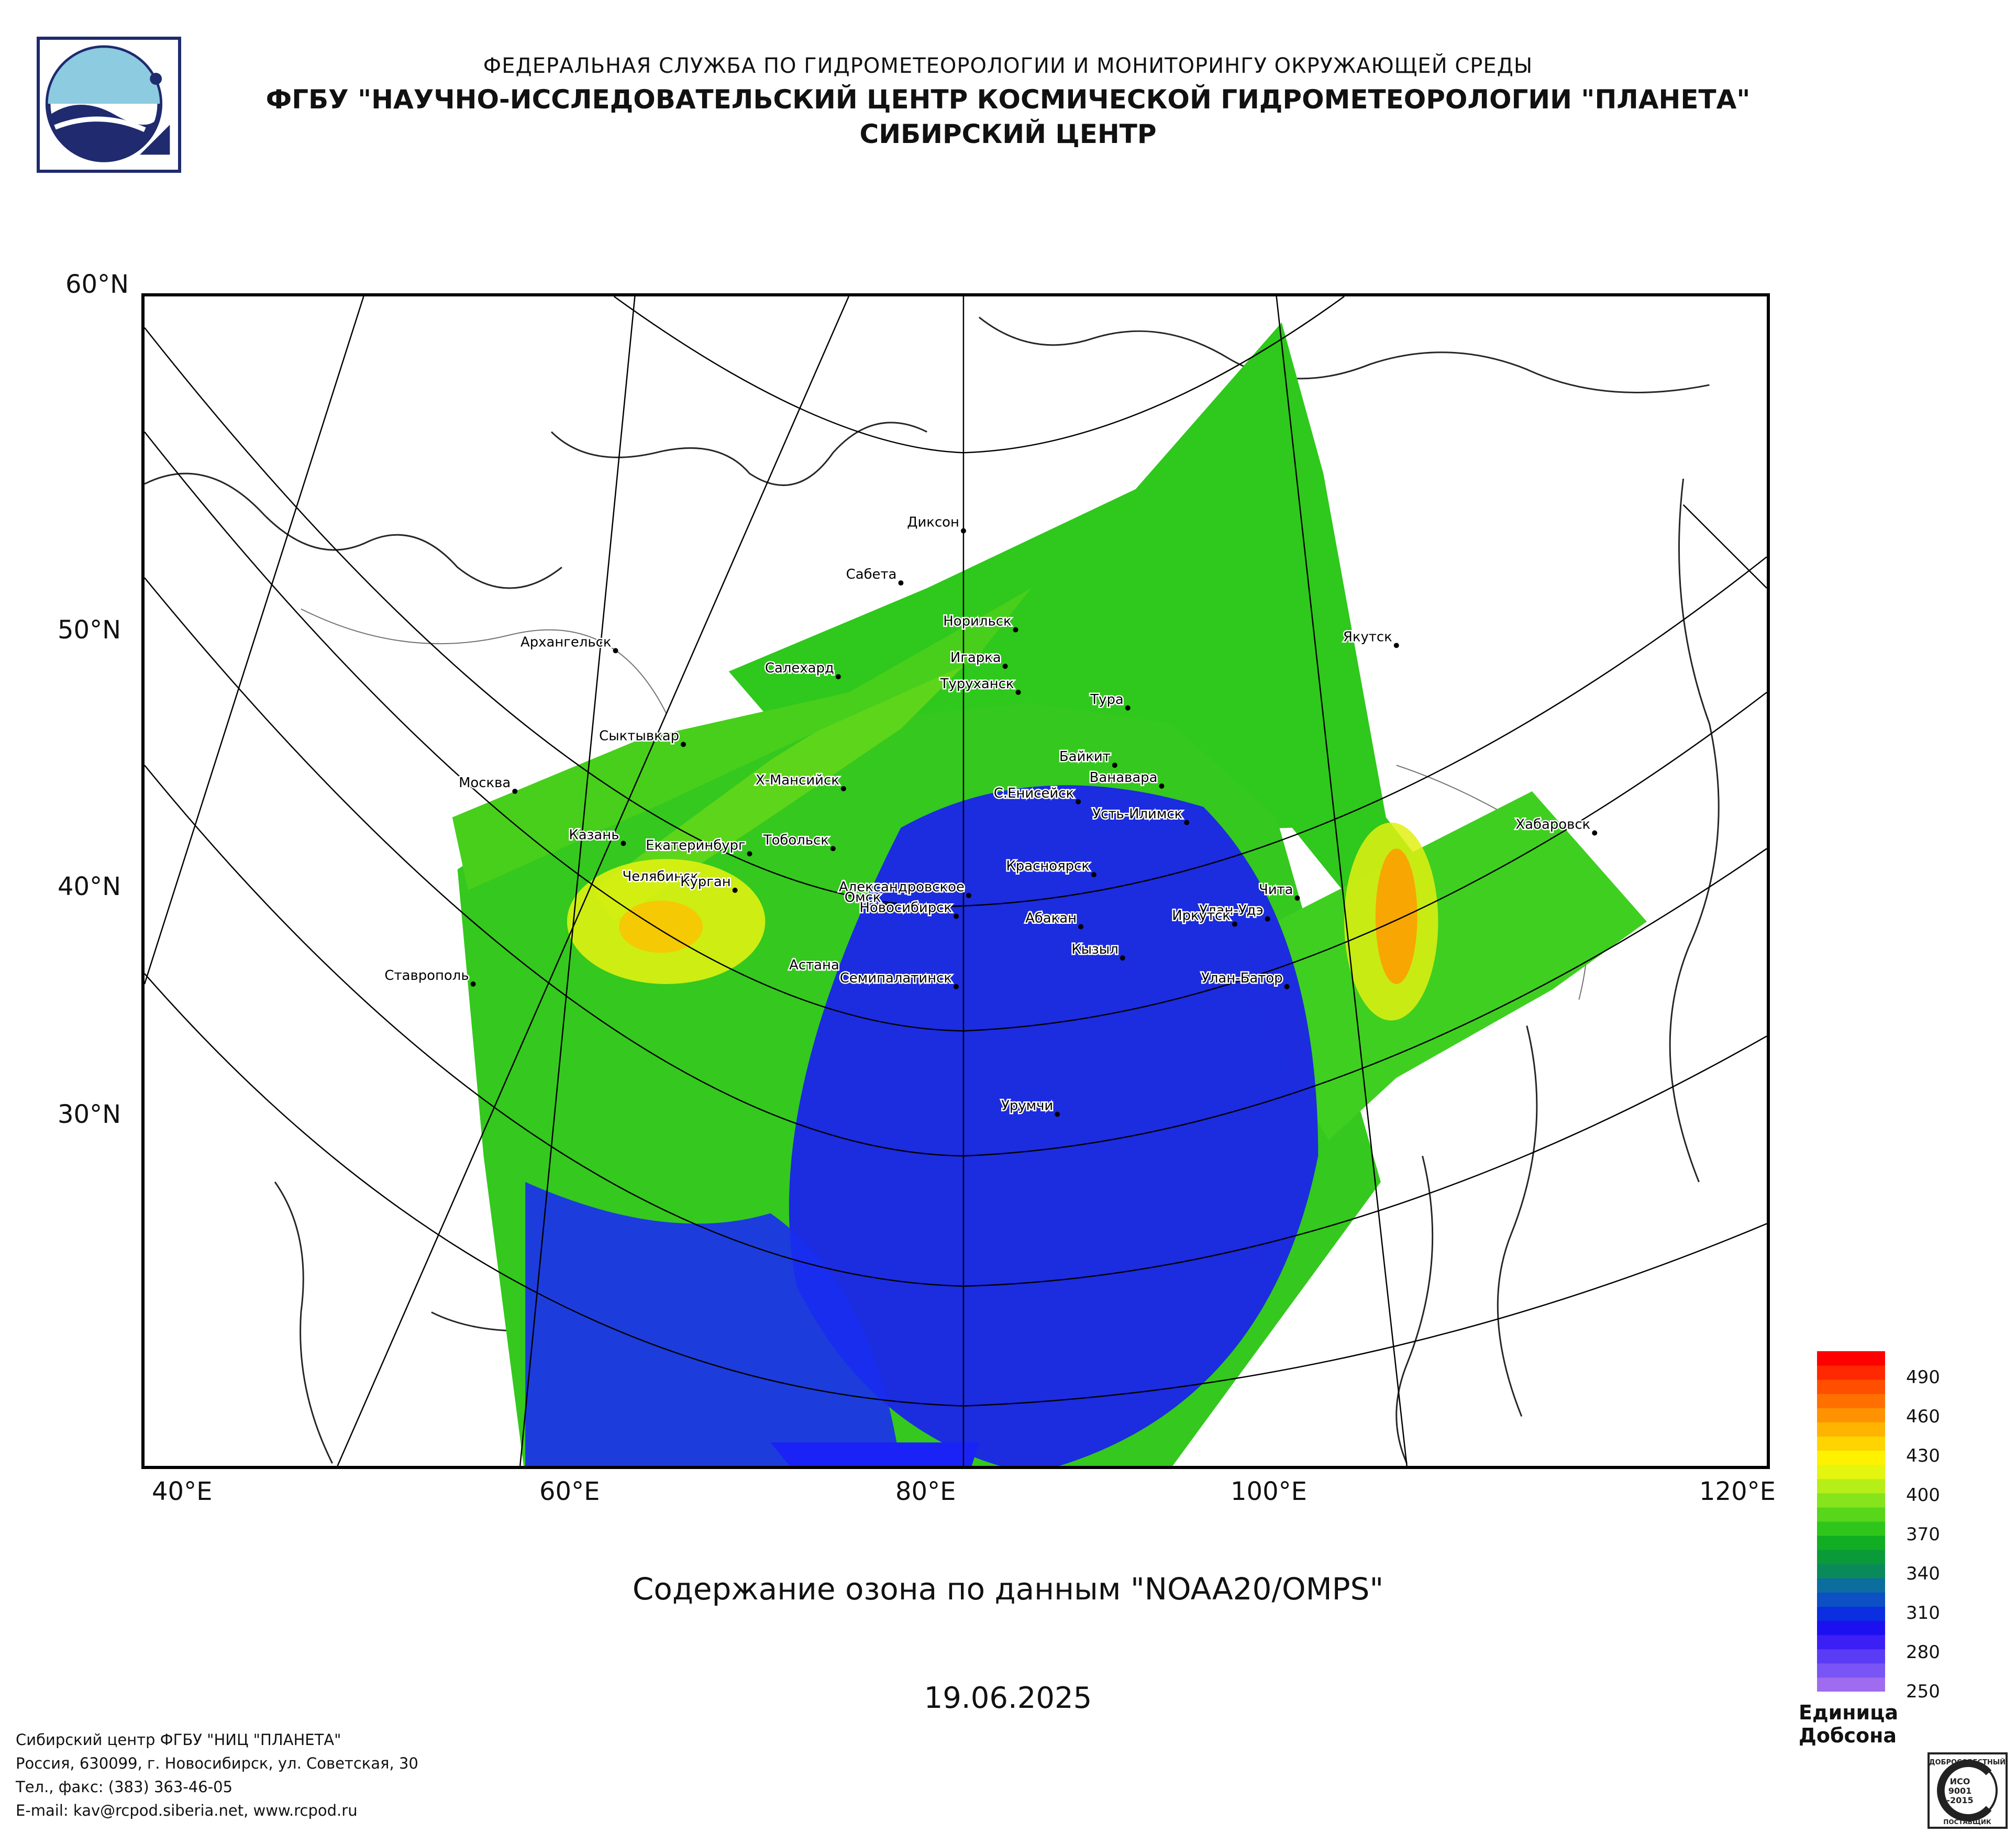 The height and width of the screenshot is (1833, 2016). What do you see at coordinates (1923, 1613) in the screenshot?
I see `colorbar-tick-label: 310` at bounding box center [1923, 1613].